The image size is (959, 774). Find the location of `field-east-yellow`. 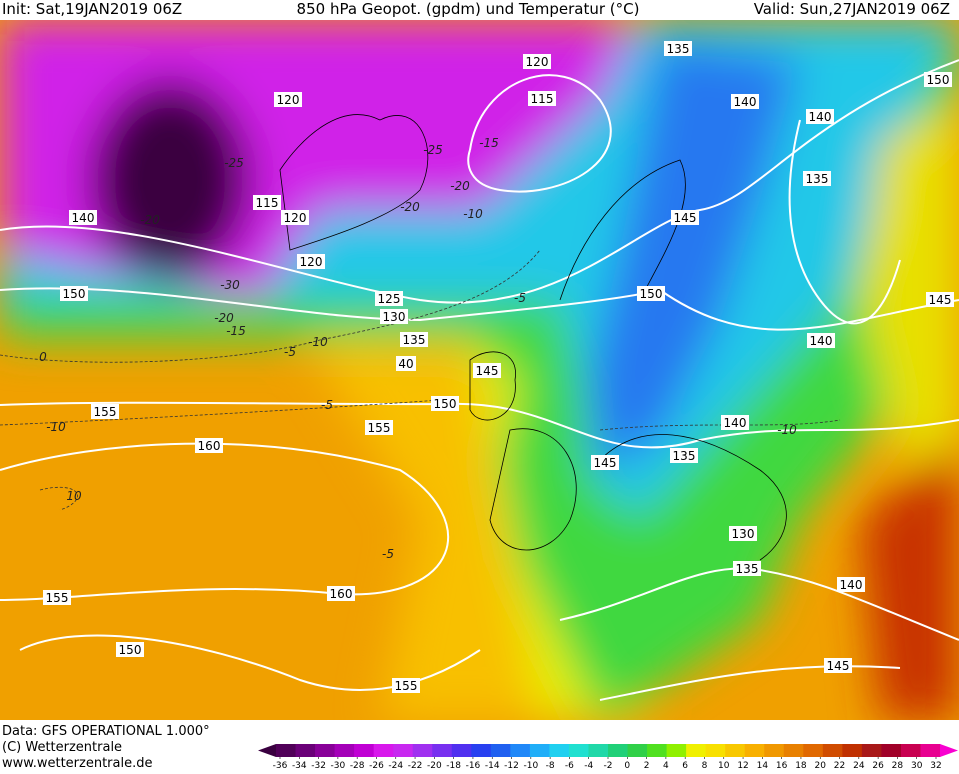

field-east-yellow is located at coordinates (909, 280).